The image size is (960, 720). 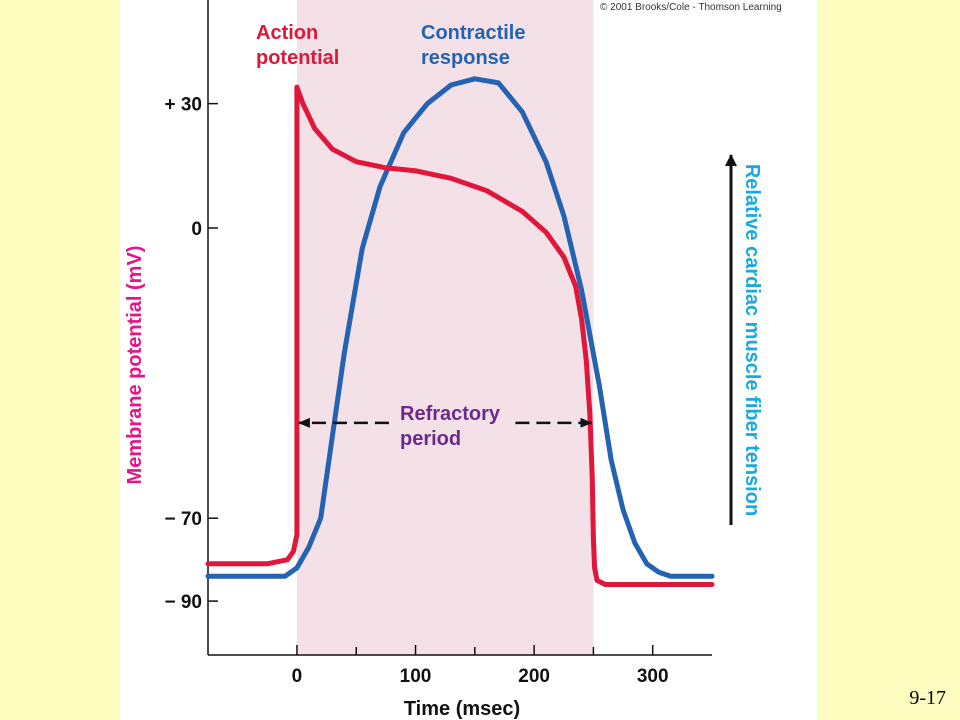 I want to click on action-potential-label-line-2: potential, so click(x=297, y=58).